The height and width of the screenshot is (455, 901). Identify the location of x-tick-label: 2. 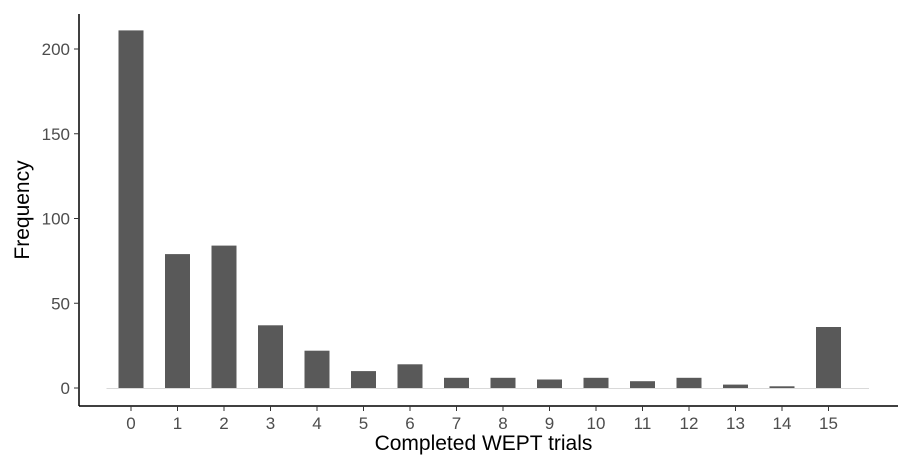
(223, 423).